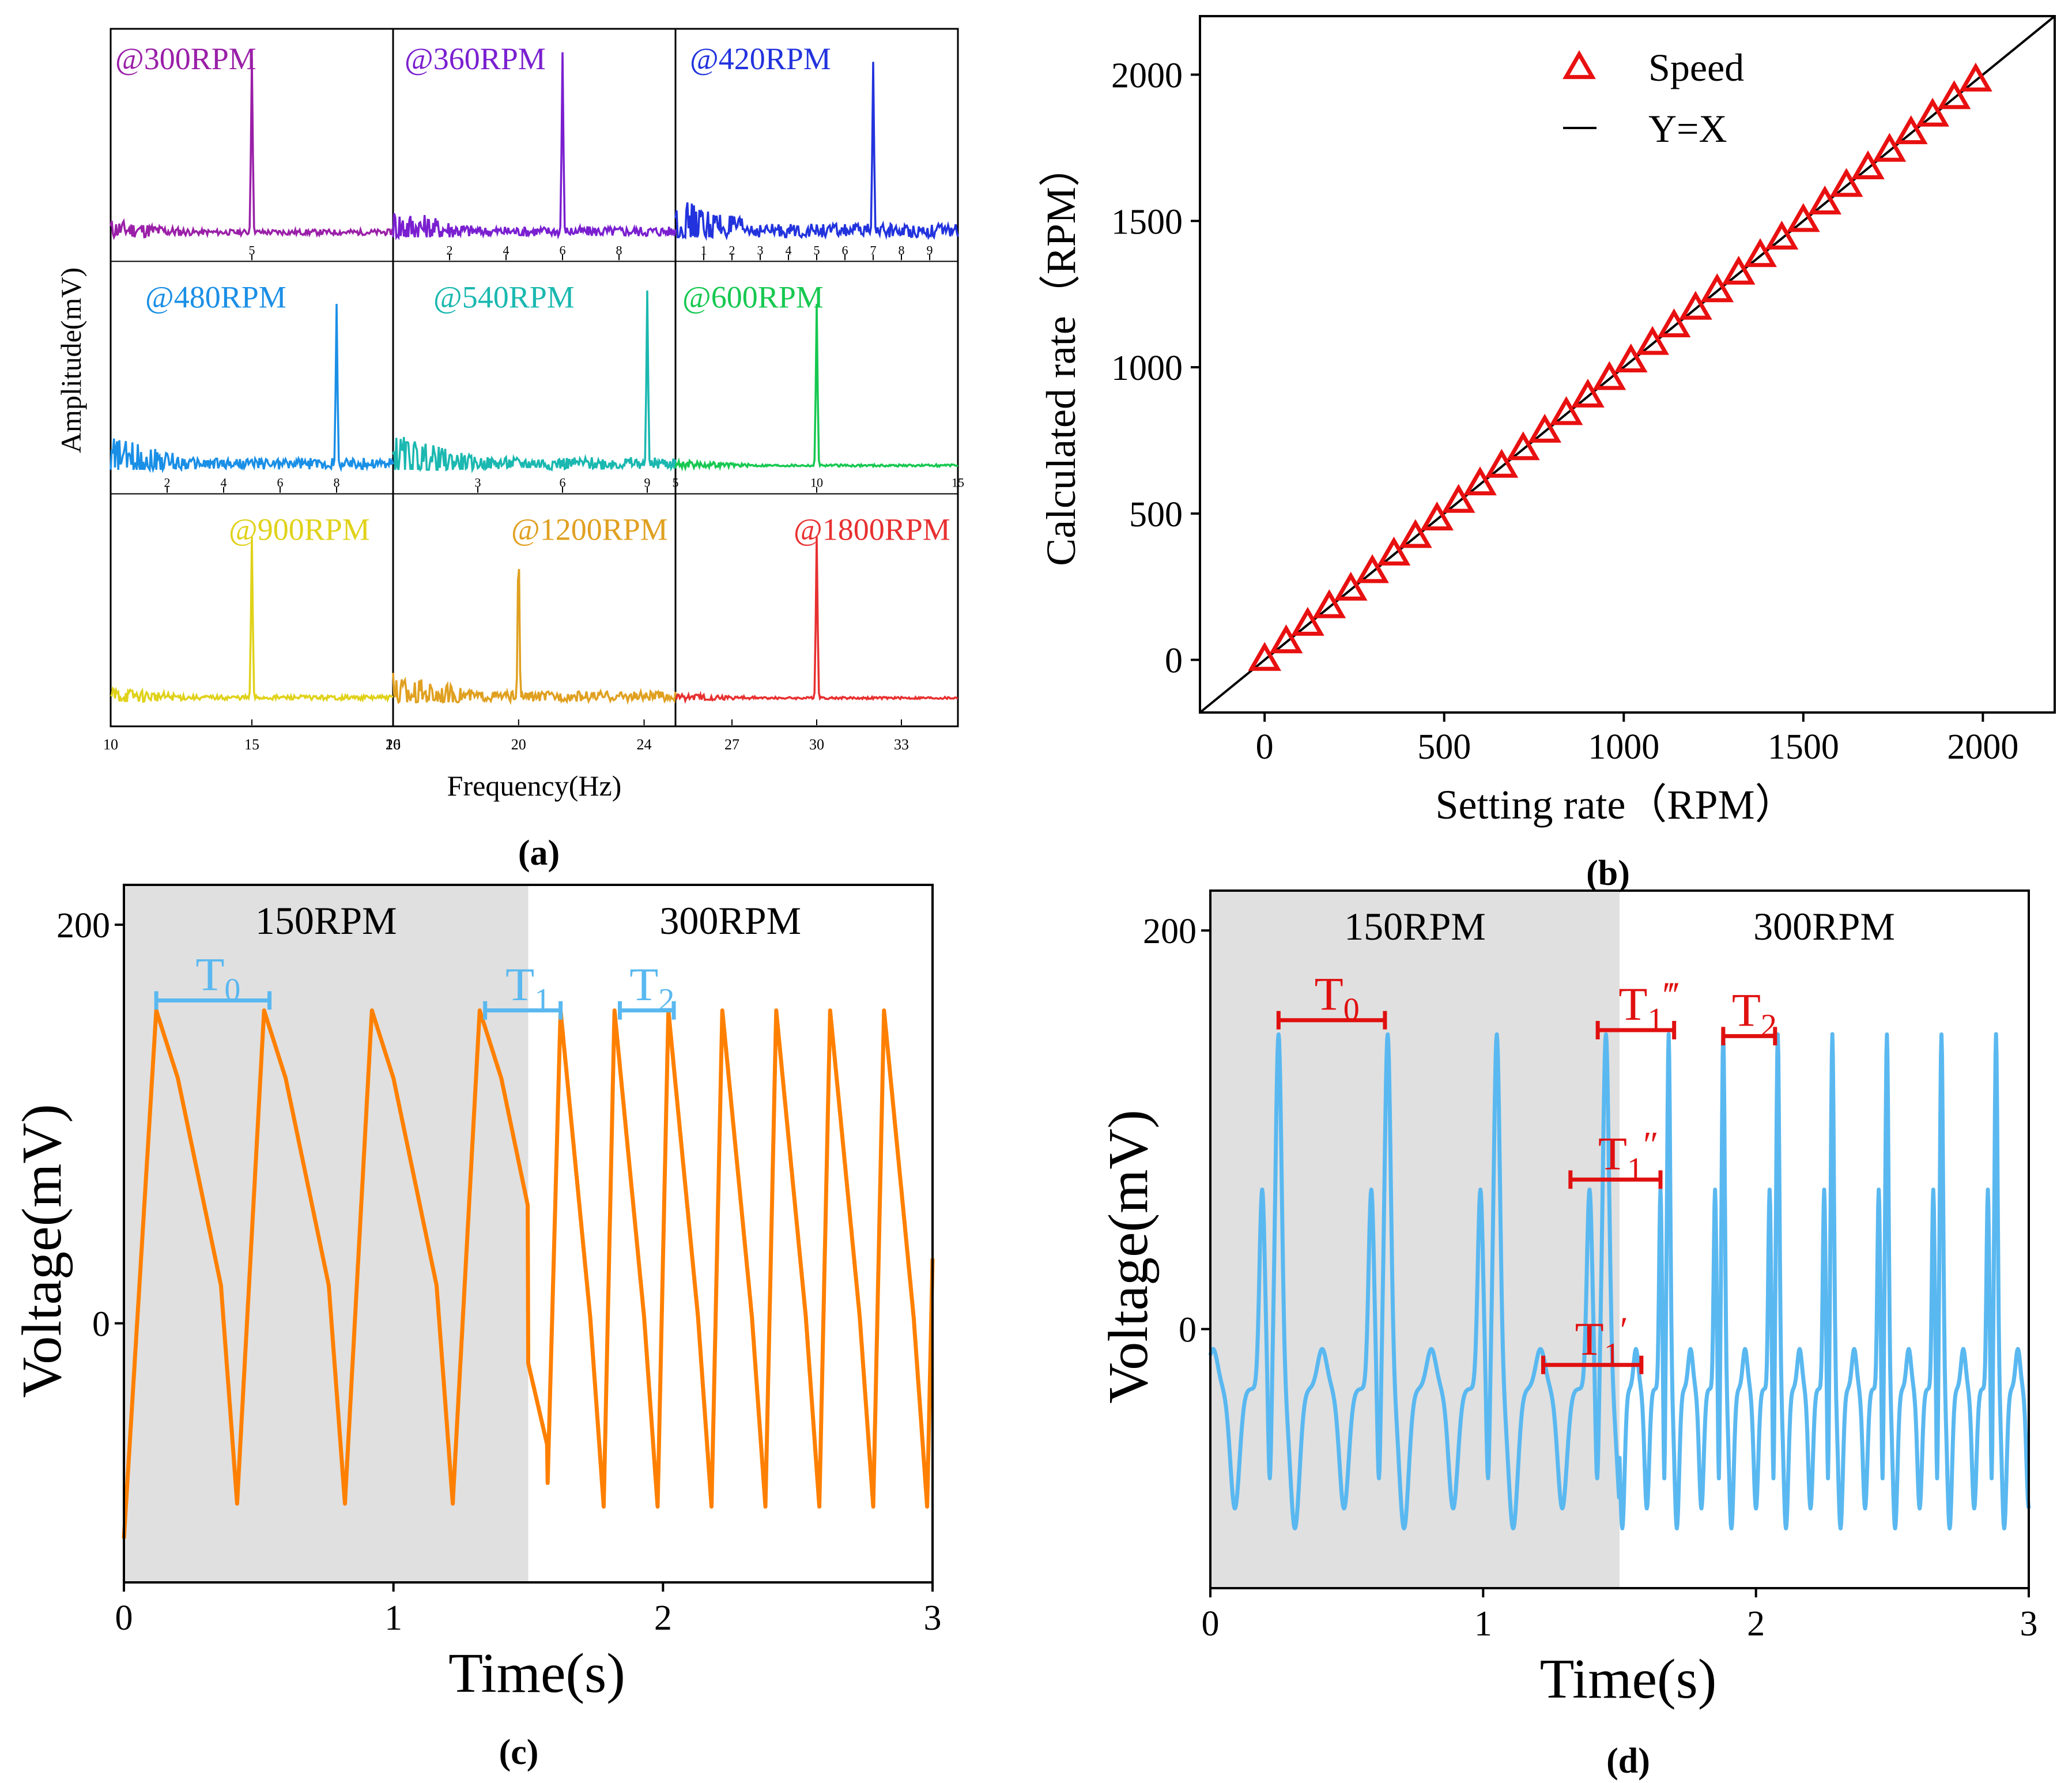 The image size is (2072, 1783). What do you see at coordinates (1601, 1341) in the screenshot?
I see `interval-label: T1′` at bounding box center [1601, 1341].